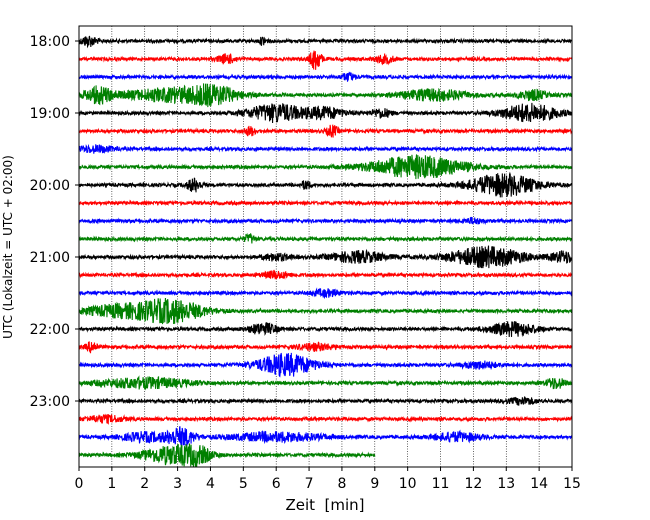 The image size is (650, 520). I want to click on y-tick-label-5: 23:00, so click(50, 402).